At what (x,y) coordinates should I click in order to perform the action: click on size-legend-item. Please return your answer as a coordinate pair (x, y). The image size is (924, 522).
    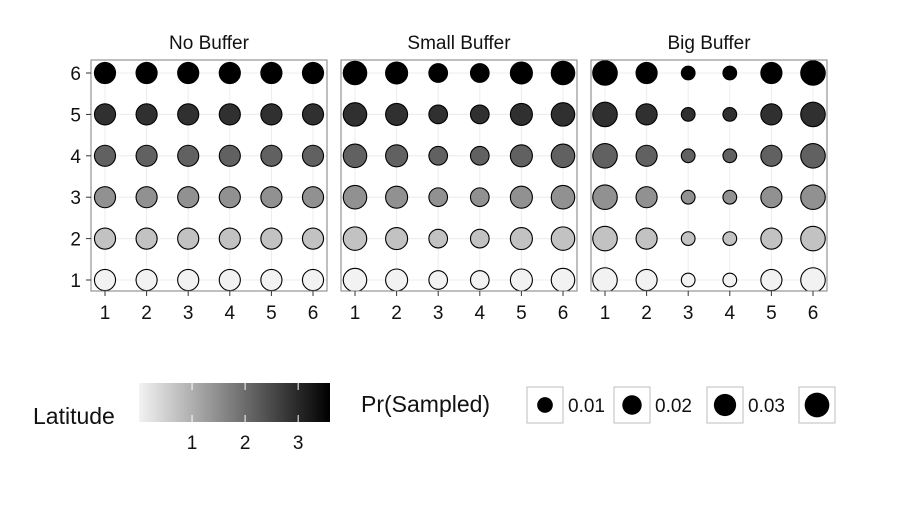
    Looking at the image, I should click on (817, 405).